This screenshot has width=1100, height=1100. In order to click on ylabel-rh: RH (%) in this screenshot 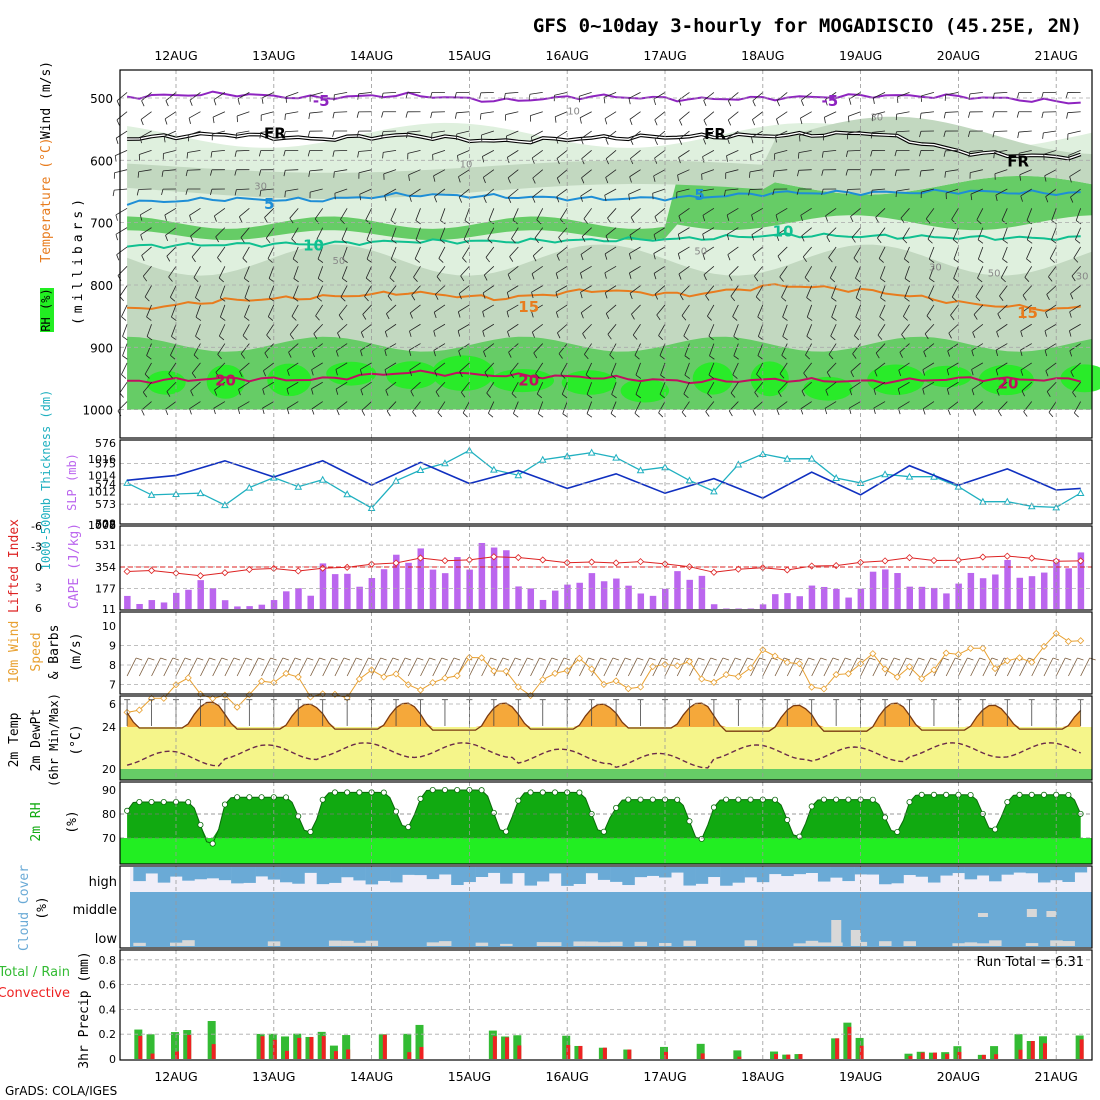, I will do `click(46, 309)`.